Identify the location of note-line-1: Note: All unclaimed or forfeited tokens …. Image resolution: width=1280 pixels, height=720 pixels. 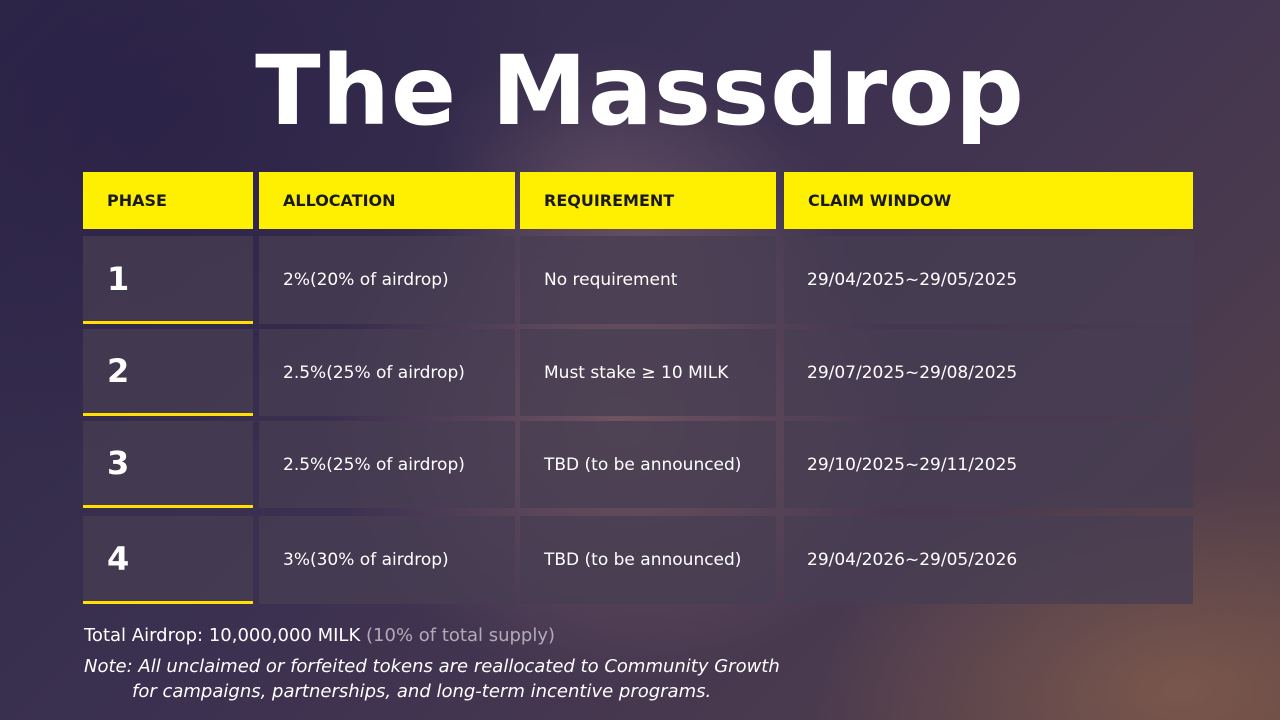
(432, 666).